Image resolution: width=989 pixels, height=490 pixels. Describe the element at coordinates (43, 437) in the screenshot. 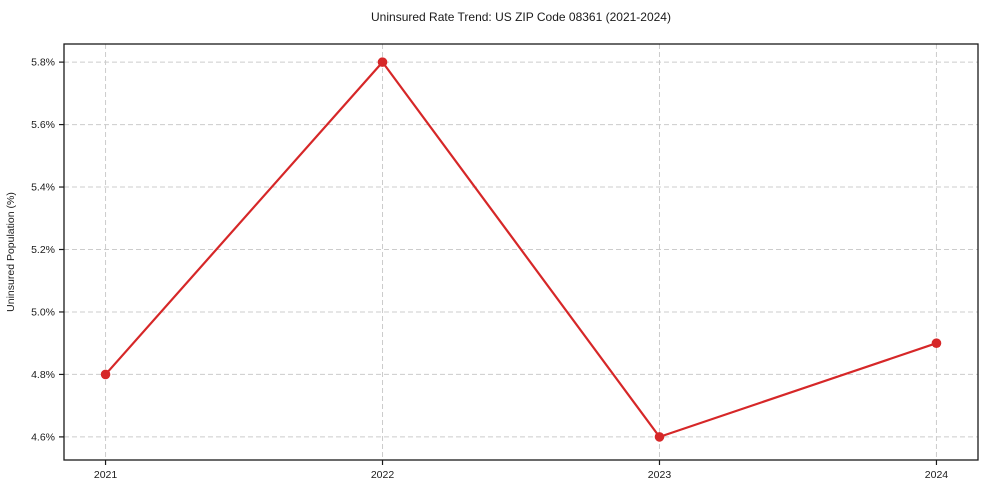

I see `y-tick-label: 4.6%` at that location.